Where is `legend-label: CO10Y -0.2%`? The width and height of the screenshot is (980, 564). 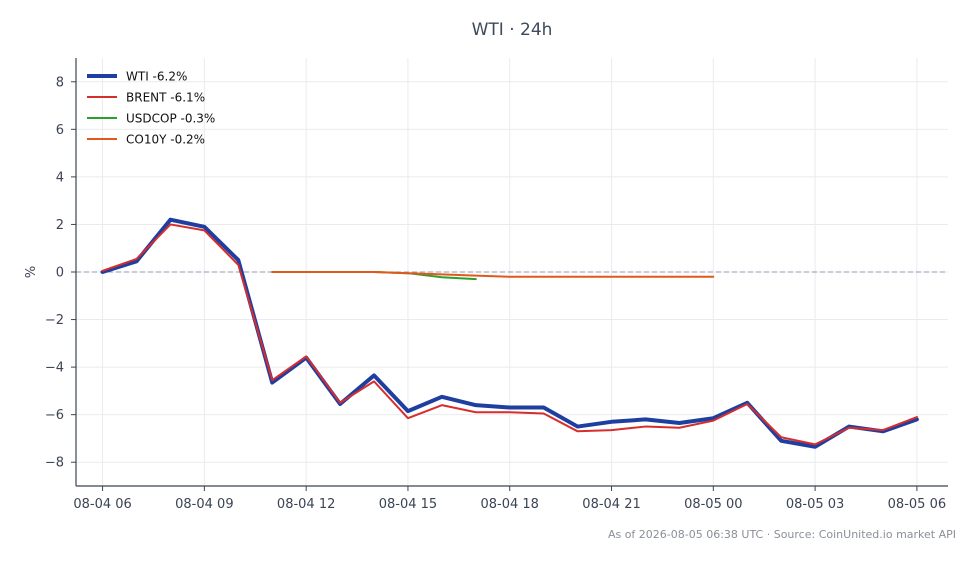 legend-label: CO10Y -0.2% is located at coordinates (165, 140).